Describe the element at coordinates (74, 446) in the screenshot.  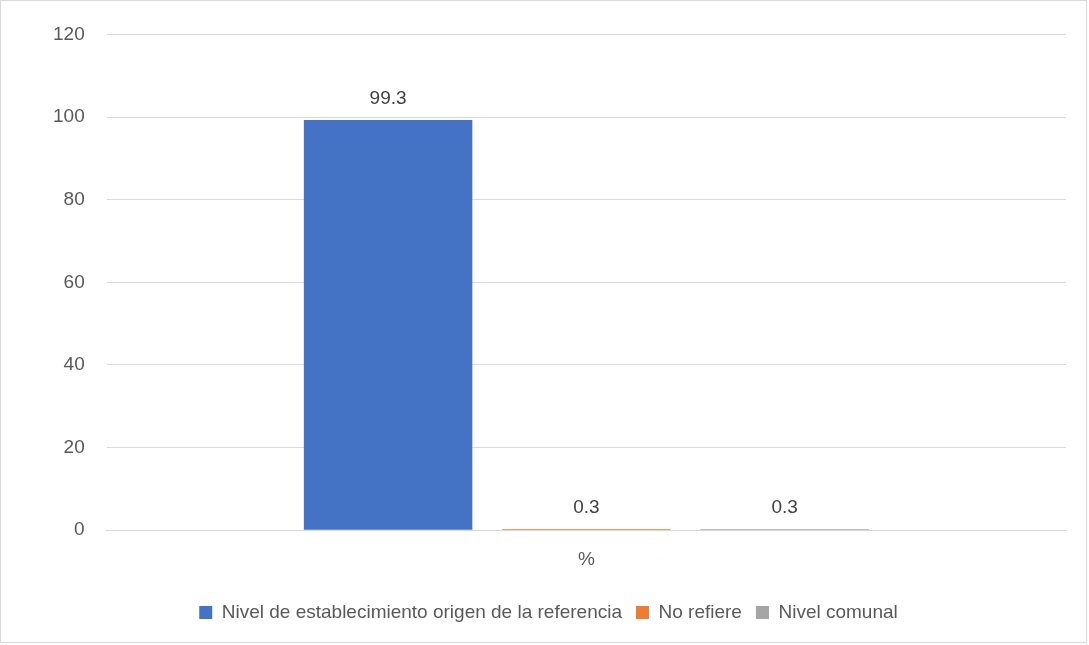
I see `y-tick-label: 20` at that location.